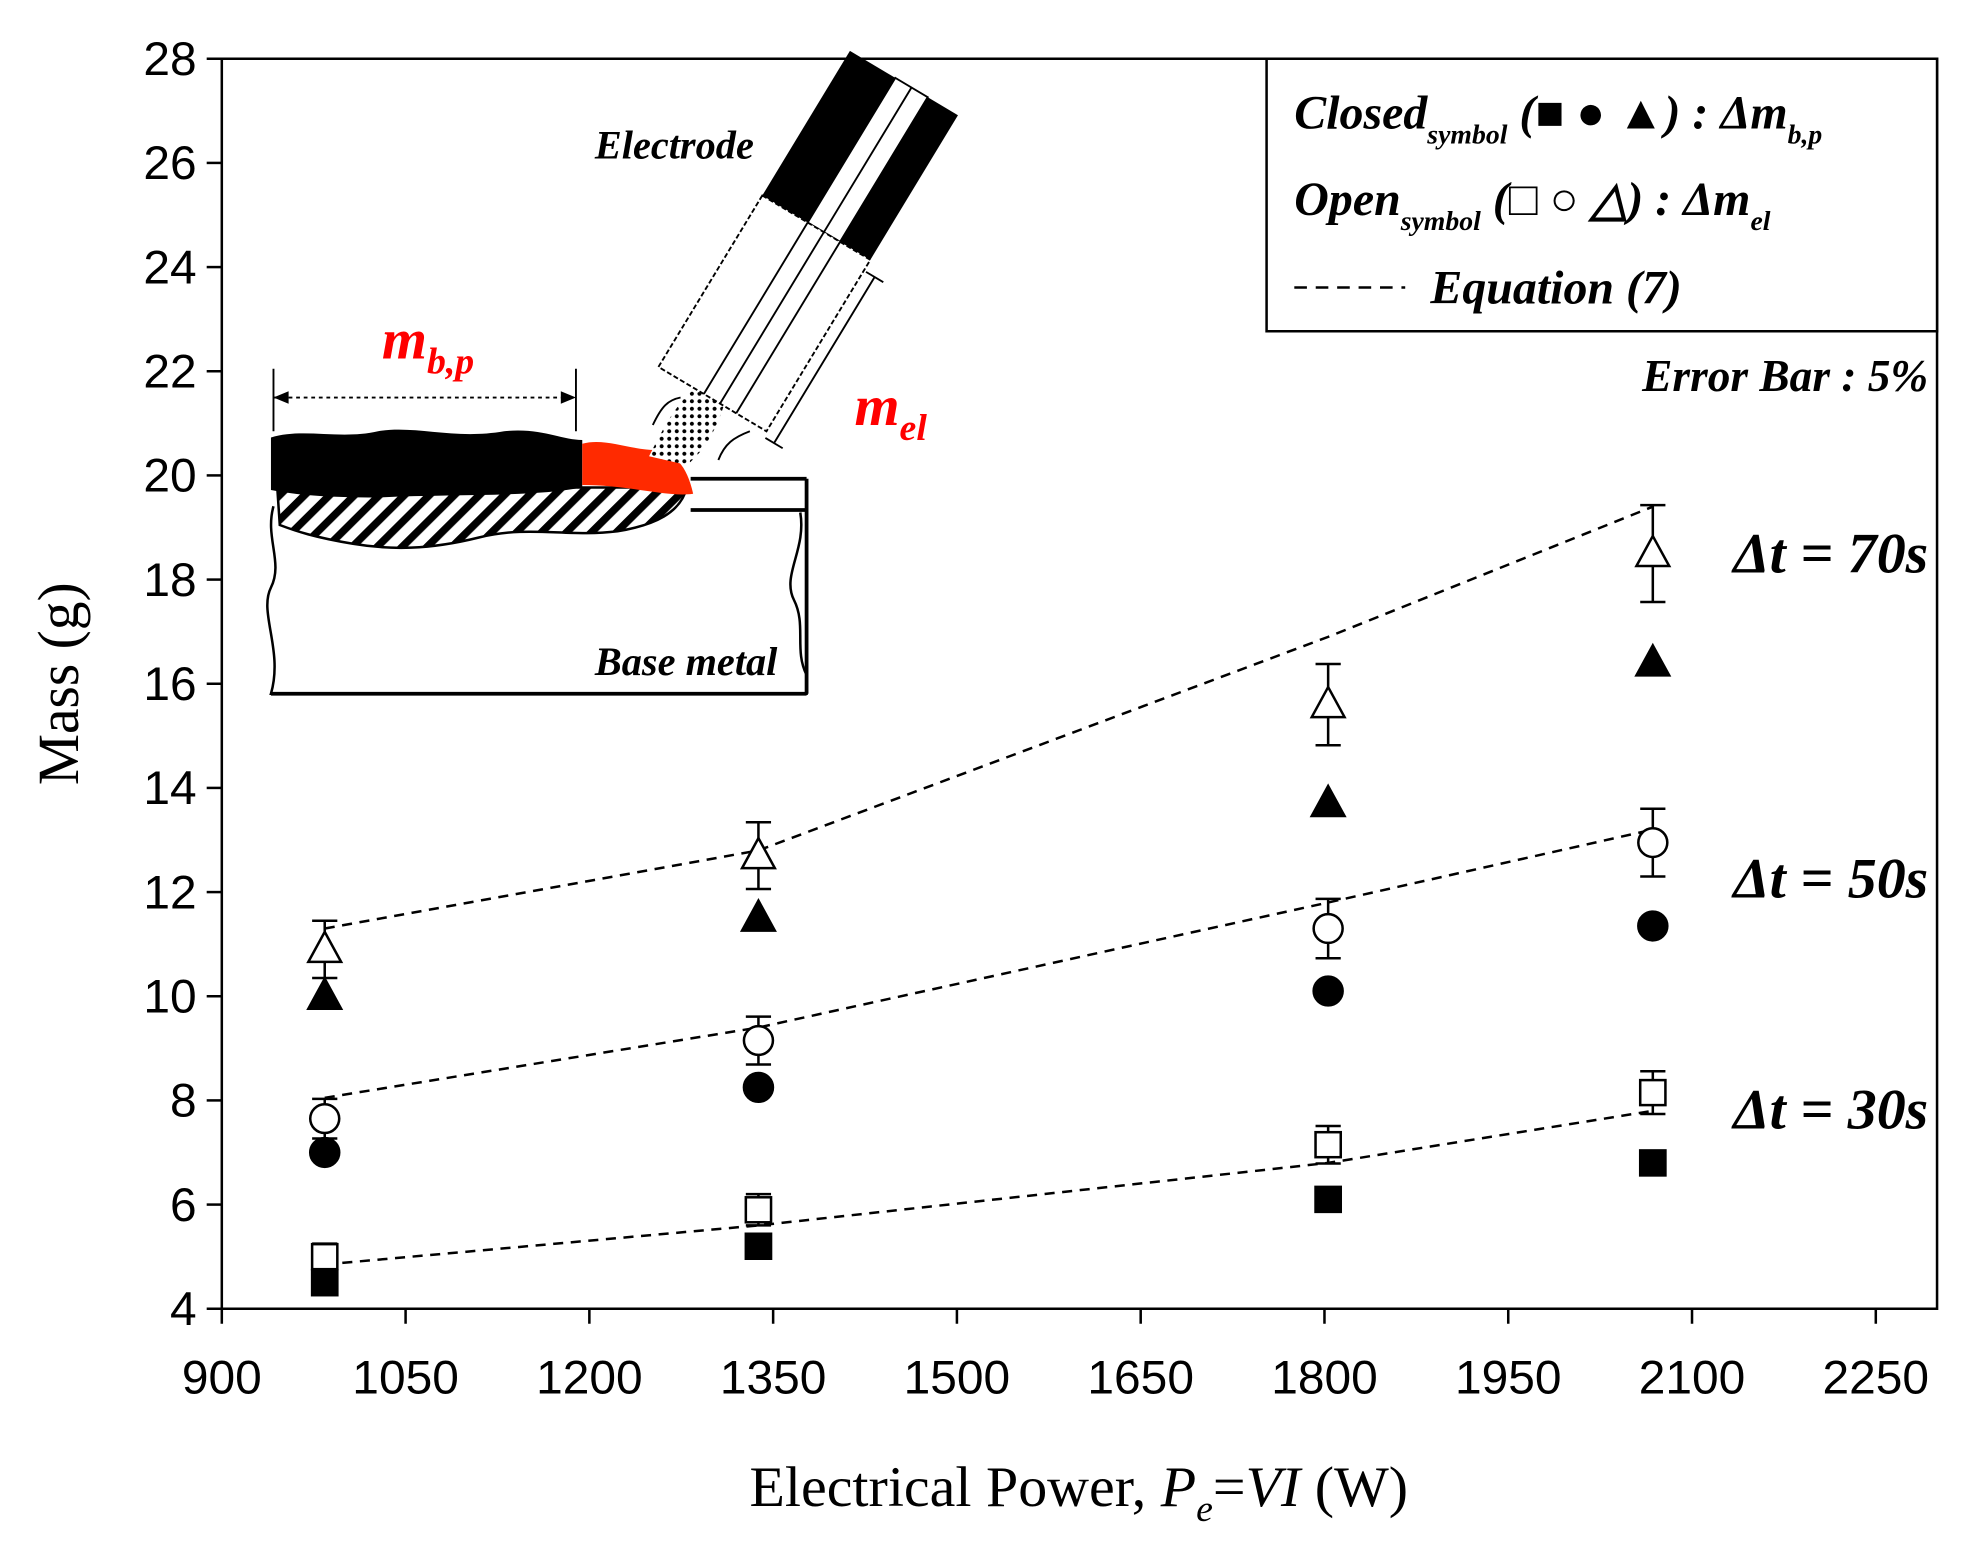  I want to click on y-tick-label: 26, so click(169, 163).